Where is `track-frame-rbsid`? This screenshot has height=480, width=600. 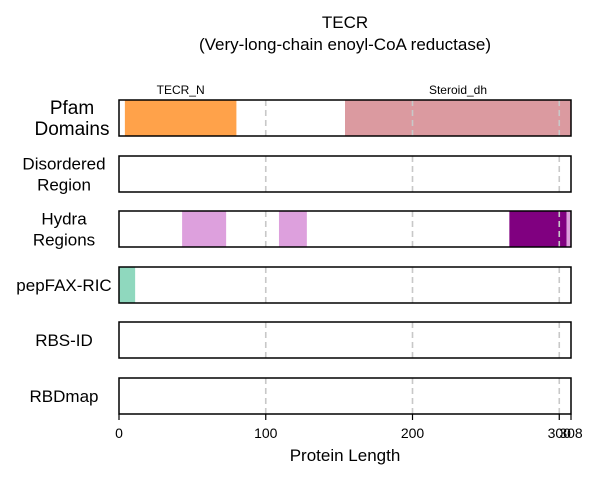 track-frame-rbsid is located at coordinates (345, 340).